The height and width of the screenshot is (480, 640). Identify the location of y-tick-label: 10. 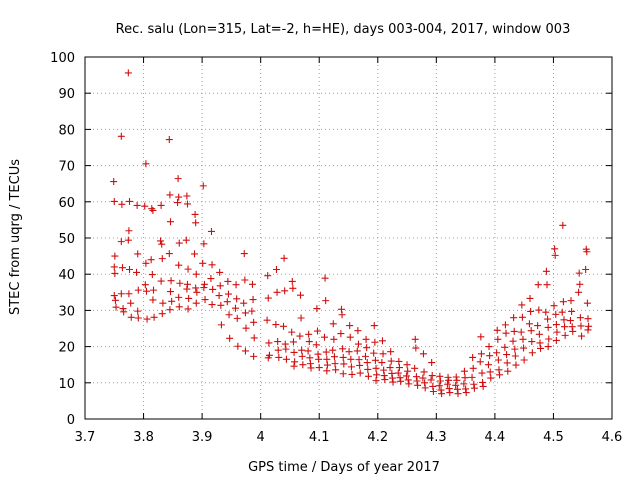
(66, 384).